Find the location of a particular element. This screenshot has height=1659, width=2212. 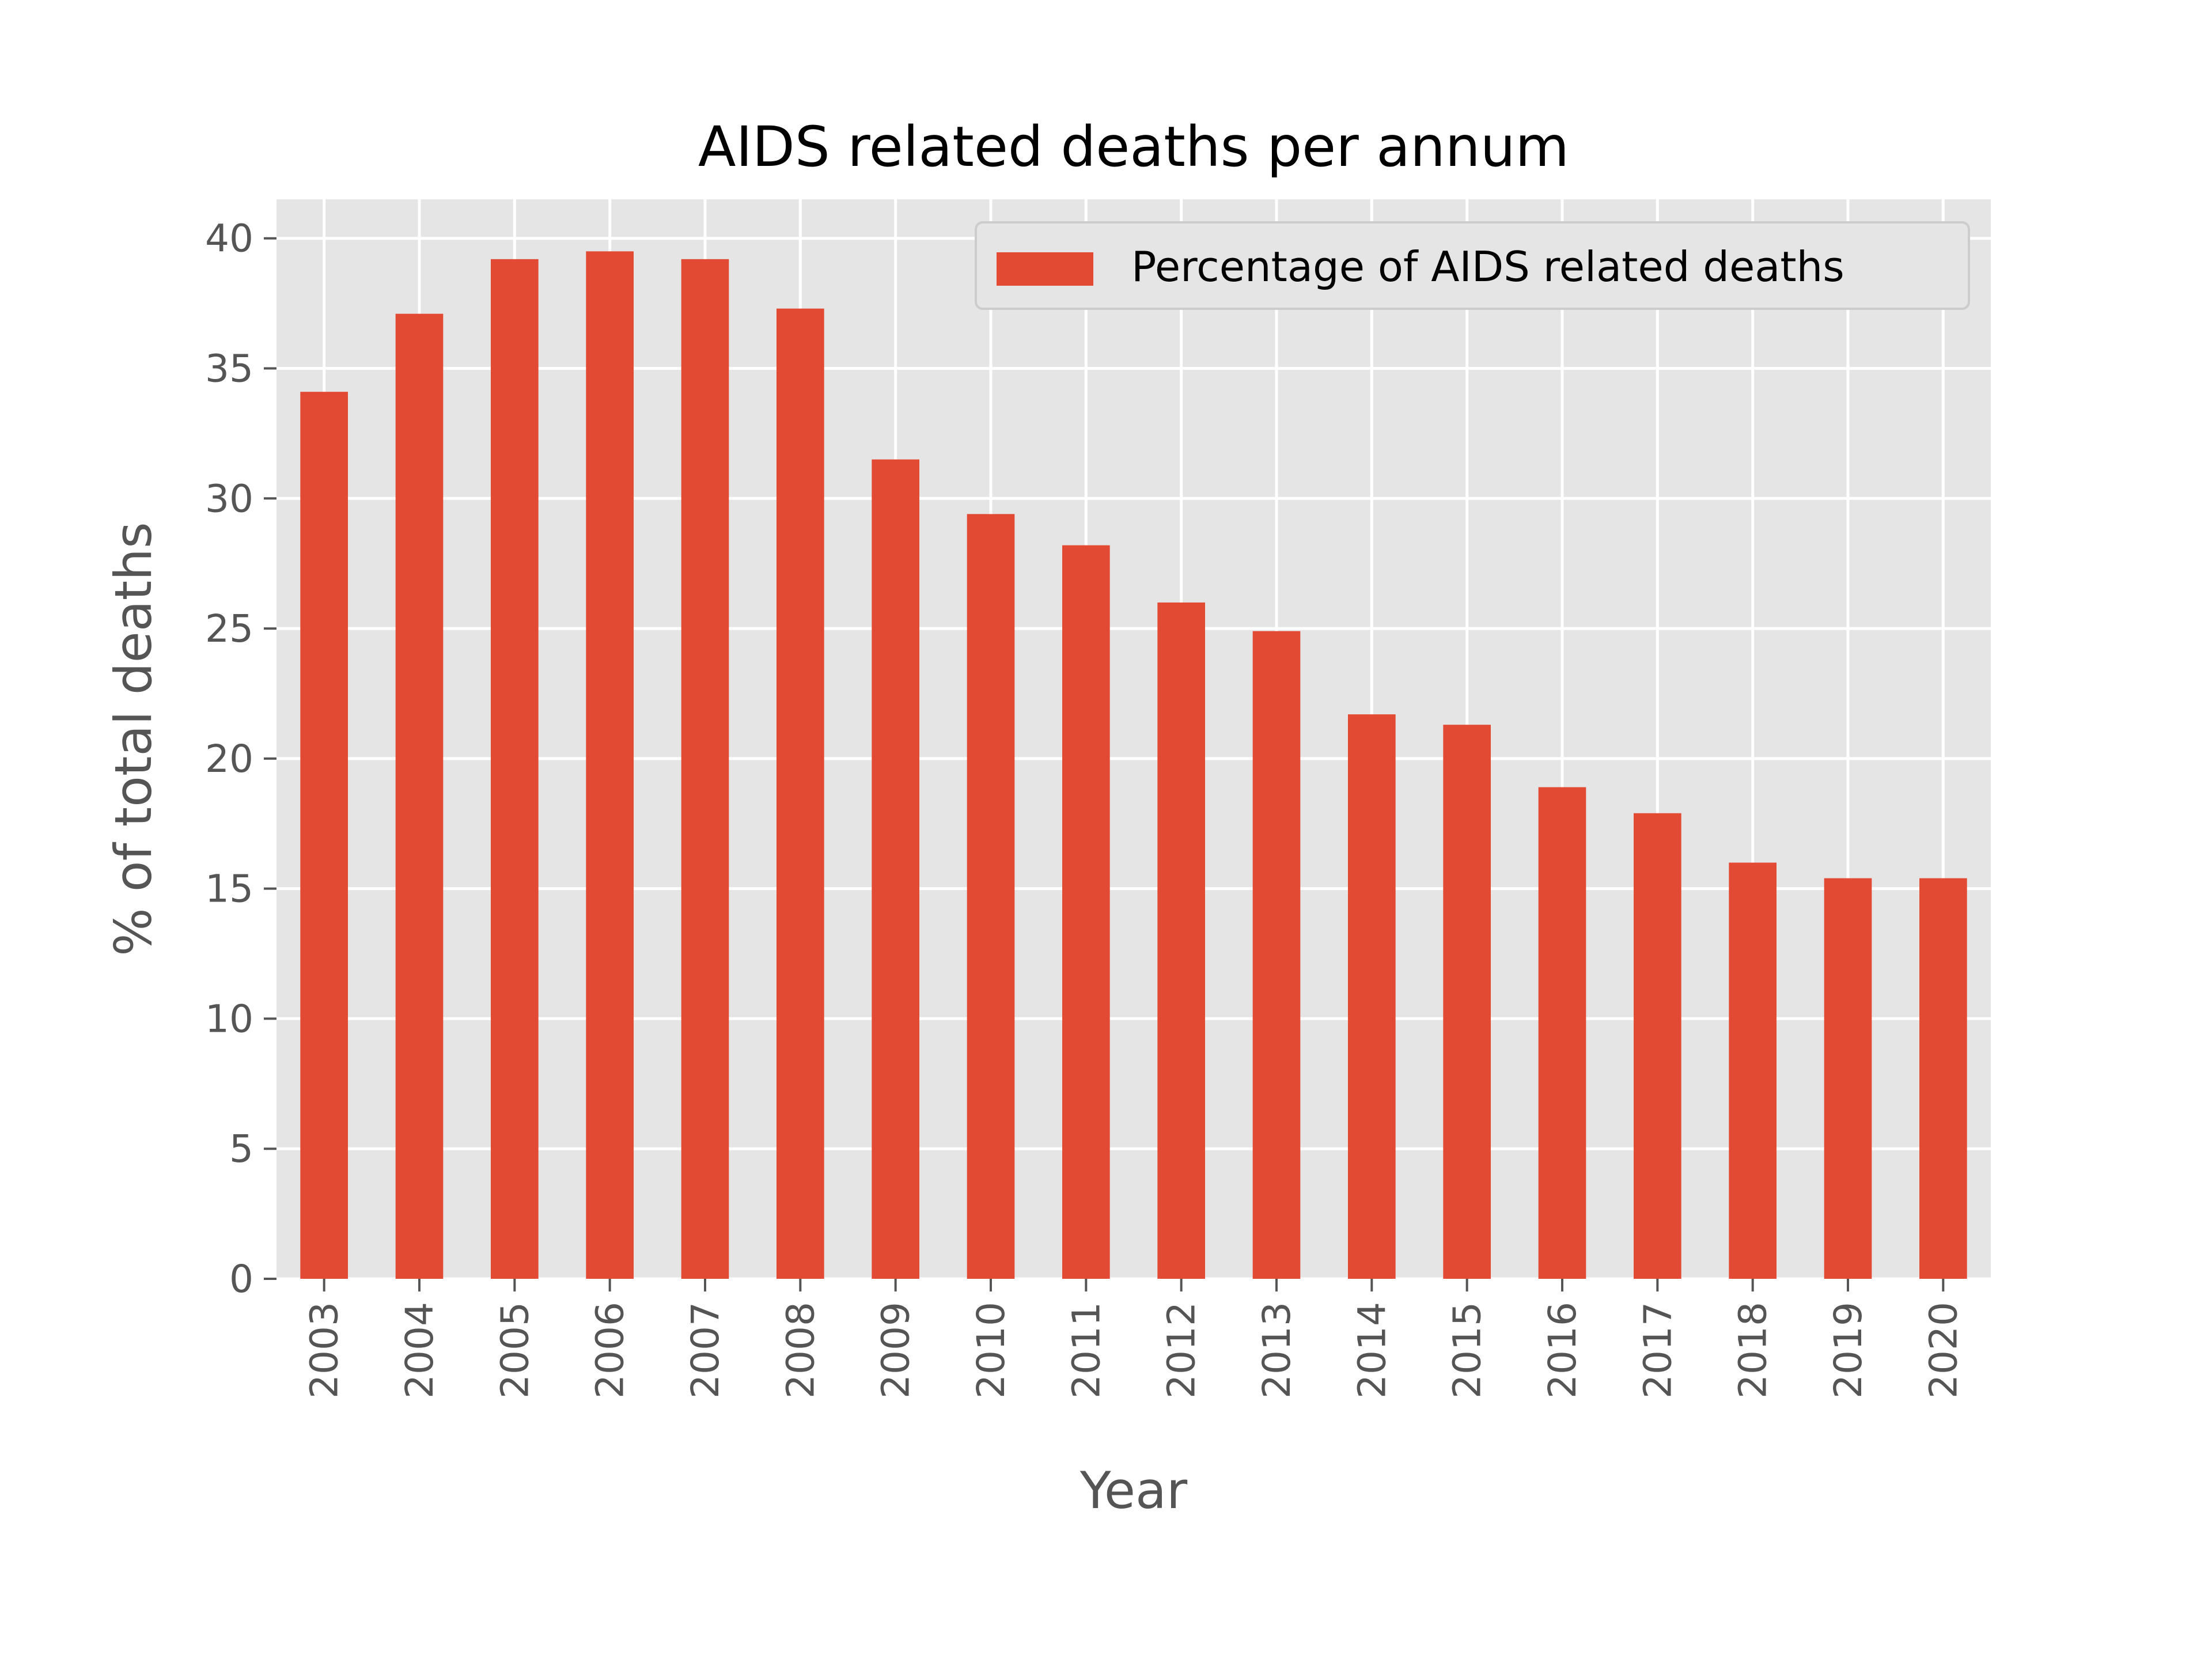

bar-2015 is located at coordinates (1467, 1002).